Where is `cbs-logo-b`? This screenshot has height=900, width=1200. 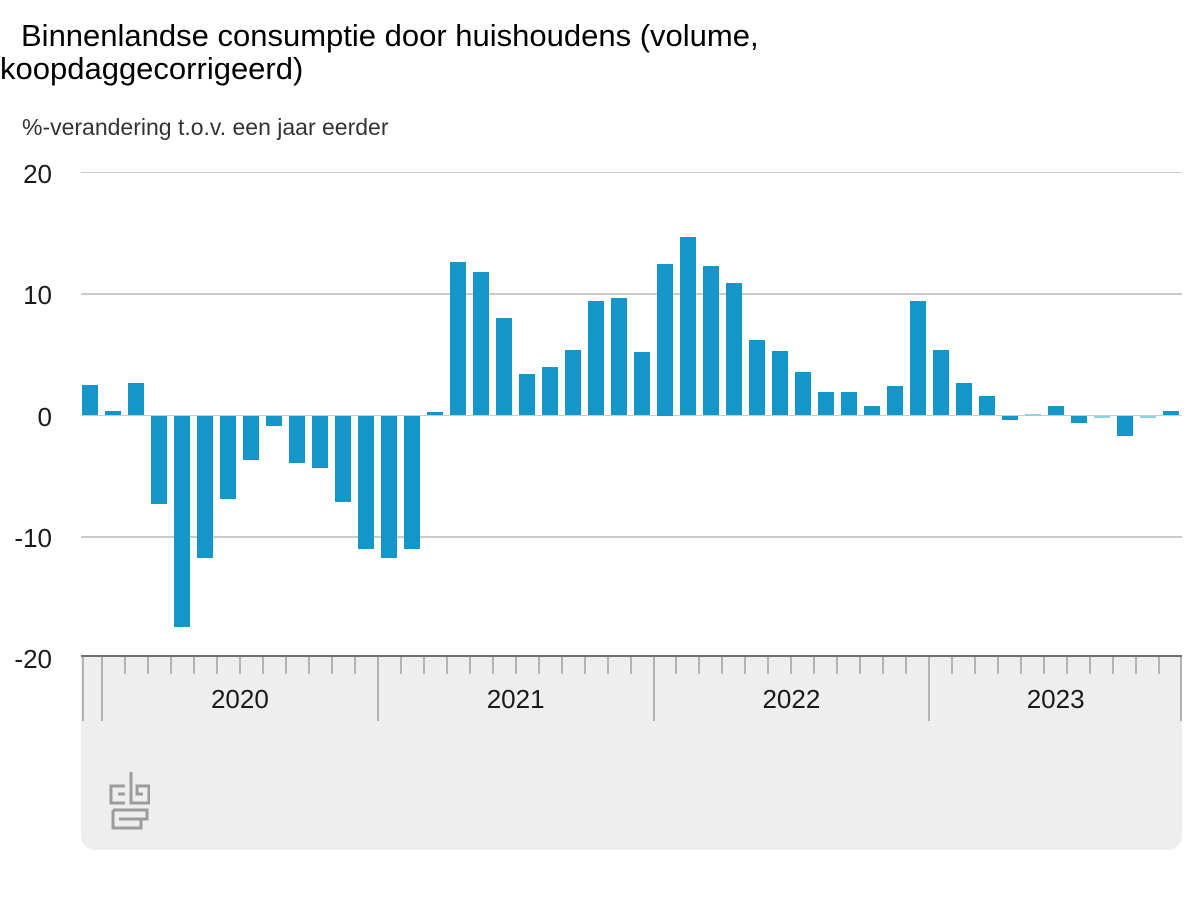 cbs-logo-b is located at coordinates (139, 788).